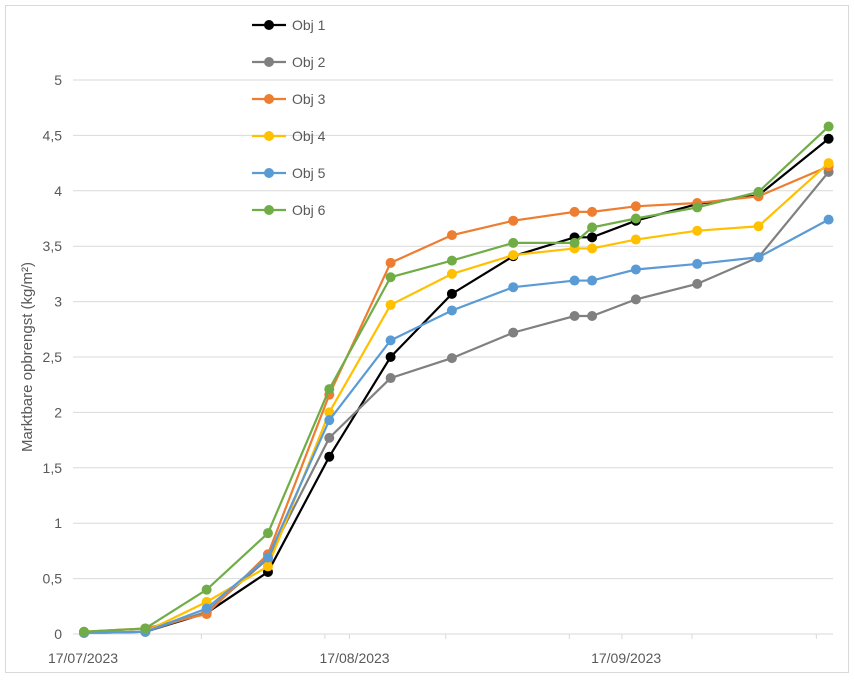 The height and width of the screenshot is (683, 855). What do you see at coordinates (309, 99) in the screenshot?
I see `legend-label: Obj 3` at bounding box center [309, 99].